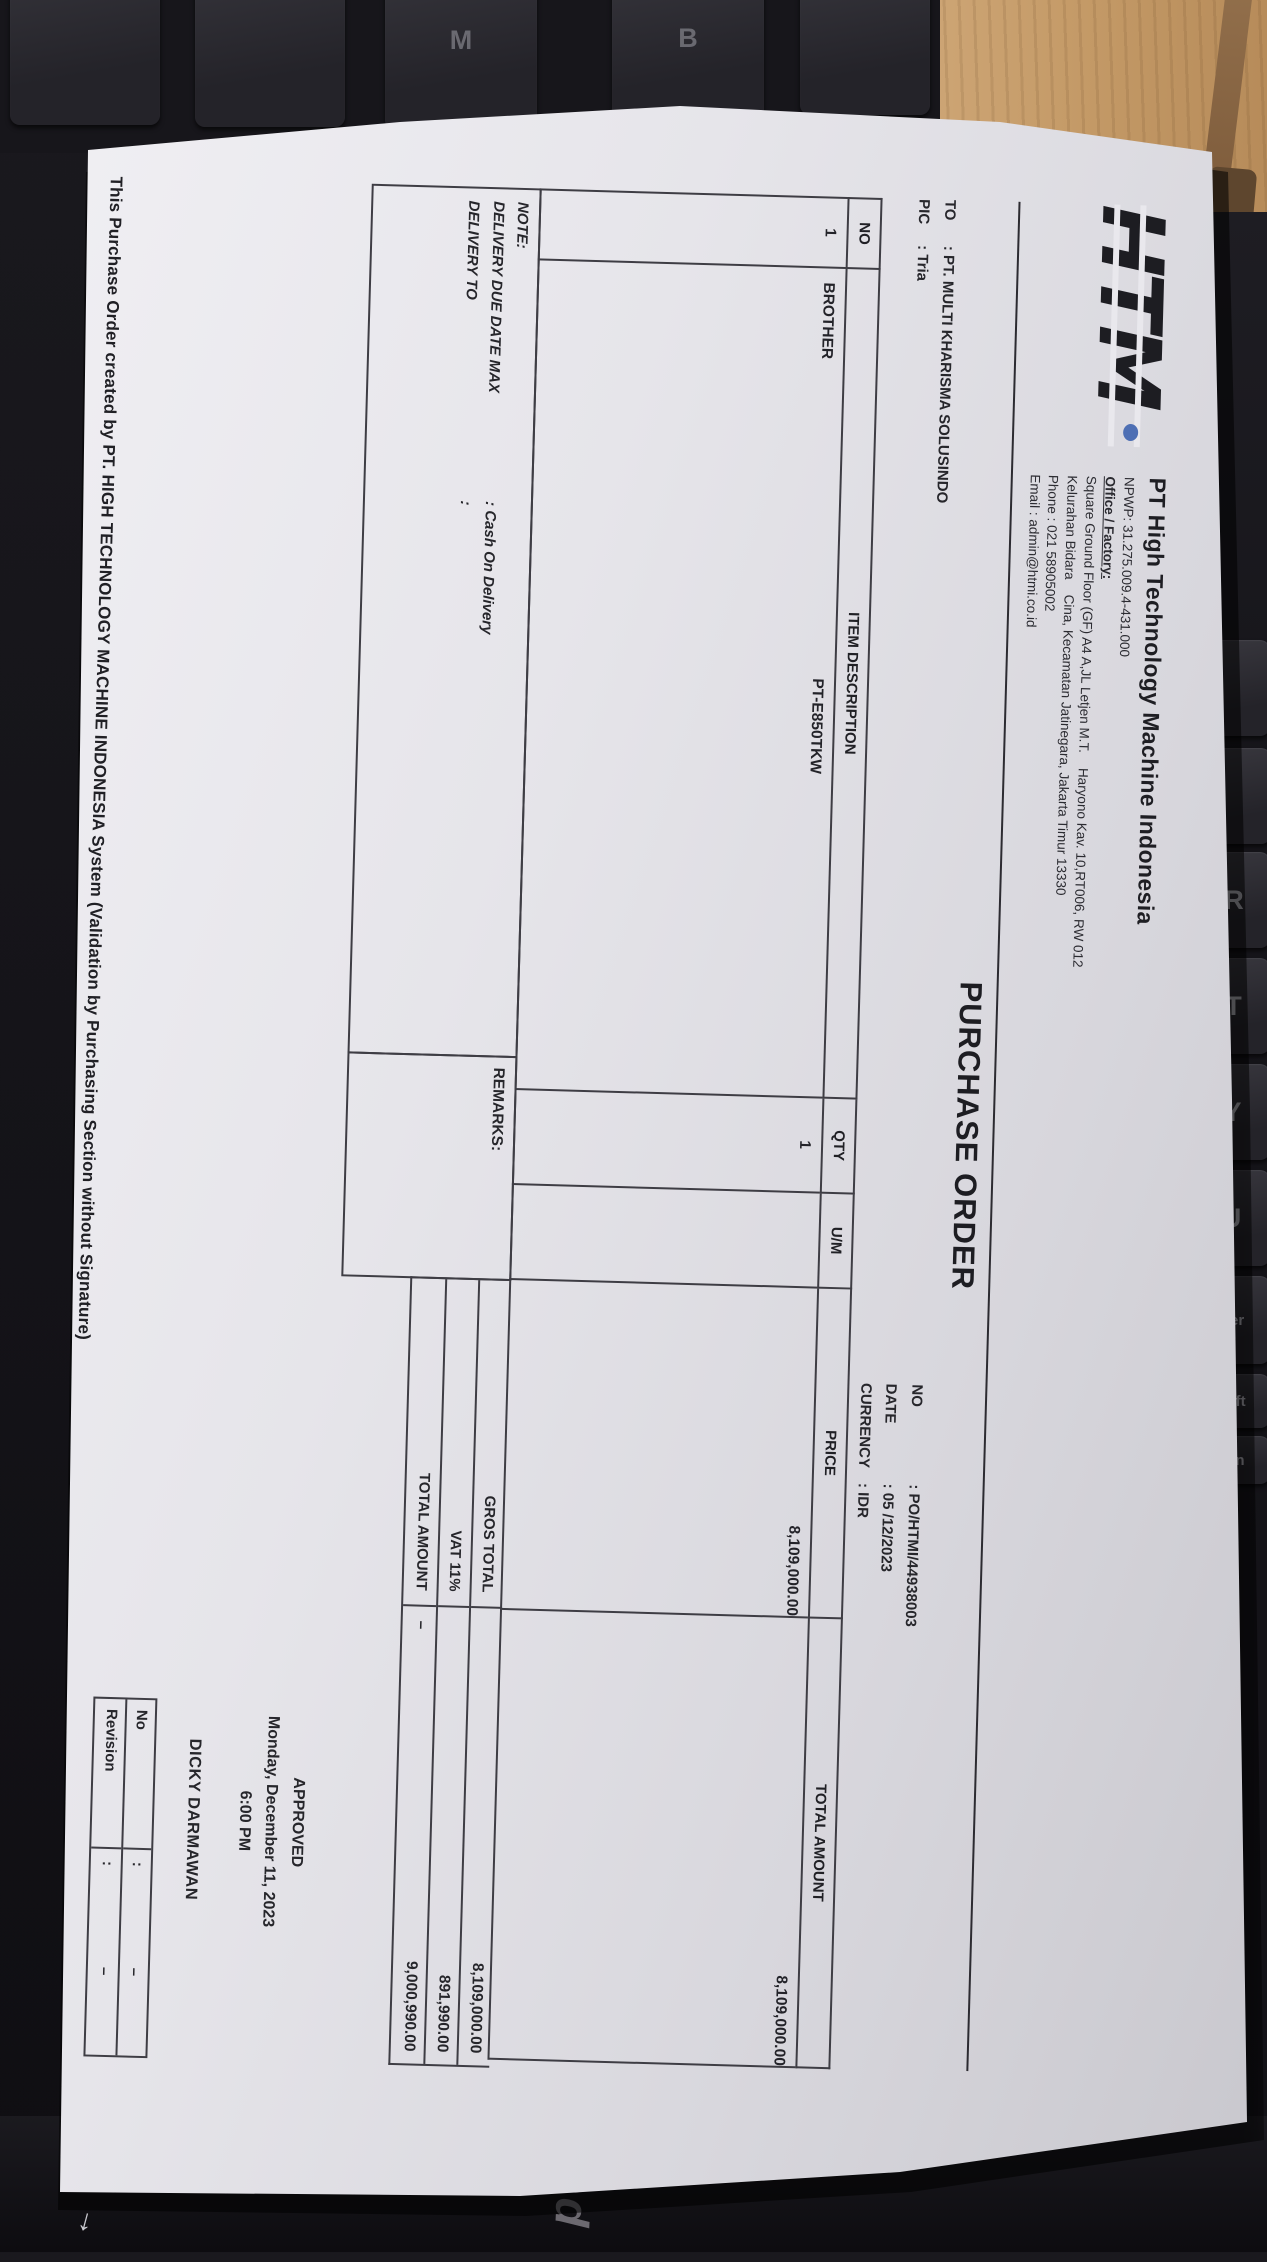 This screenshot has width=1267, height=2262. I want to click on cell-um, so click(665, 1236).